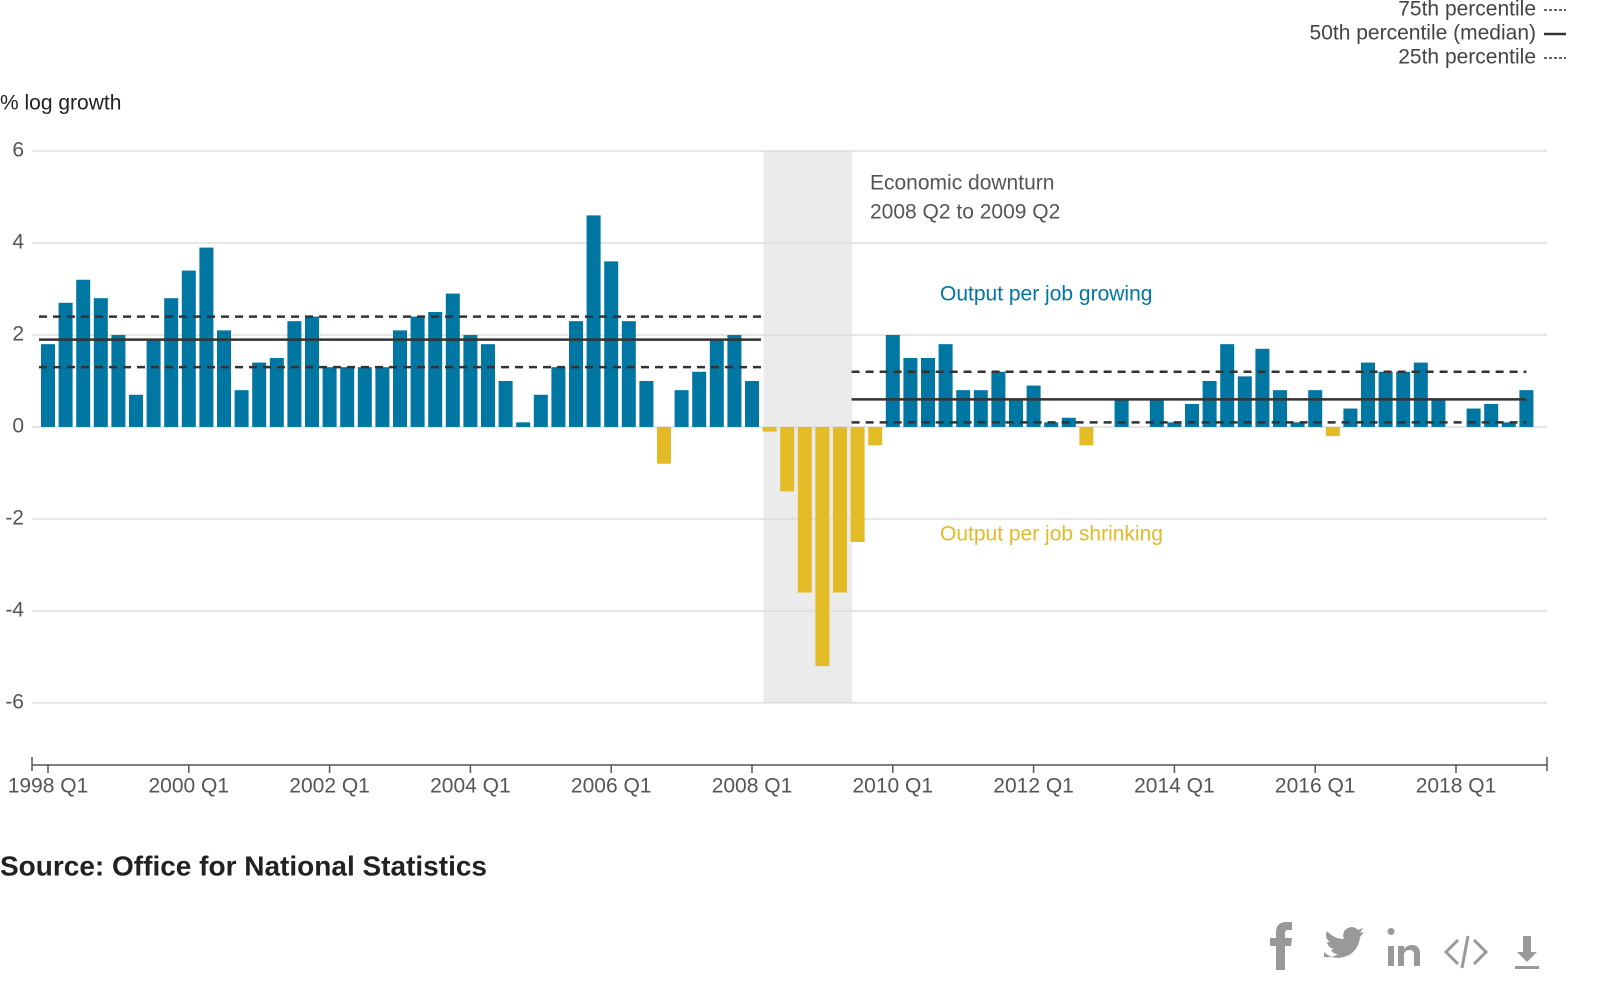 The height and width of the screenshot is (994, 1601). Describe the element at coordinates (1466, 952) in the screenshot. I see `embed-icon` at that location.